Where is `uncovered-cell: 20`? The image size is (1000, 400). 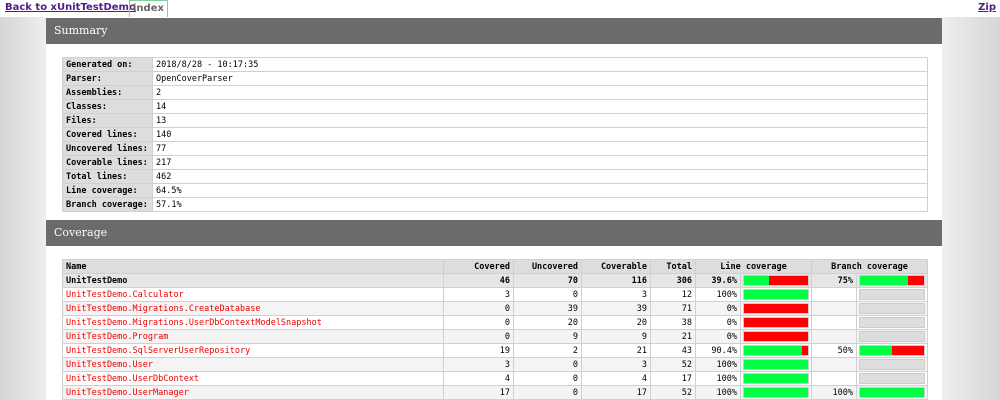 uncovered-cell: 20 is located at coordinates (547, 322).